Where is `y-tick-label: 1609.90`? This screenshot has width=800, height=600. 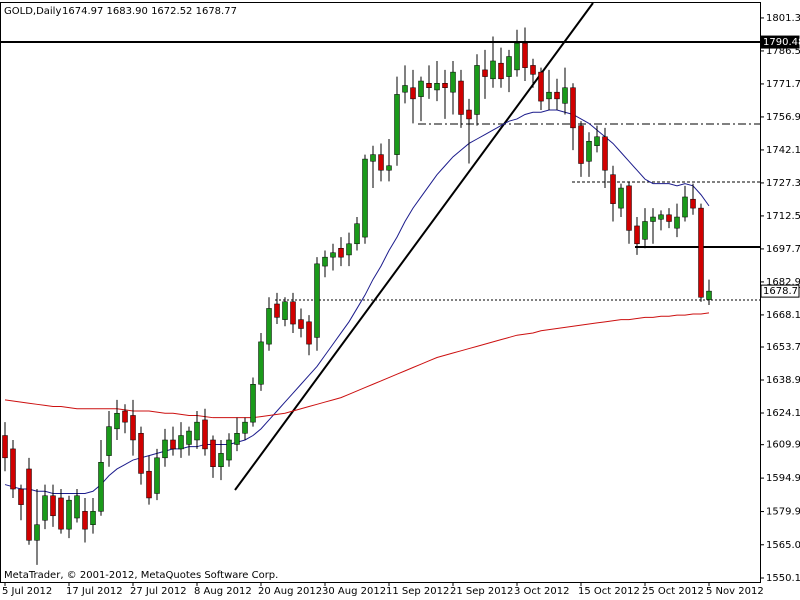 y-tick-label: 1609.90 is located at coordinates (783, 445).